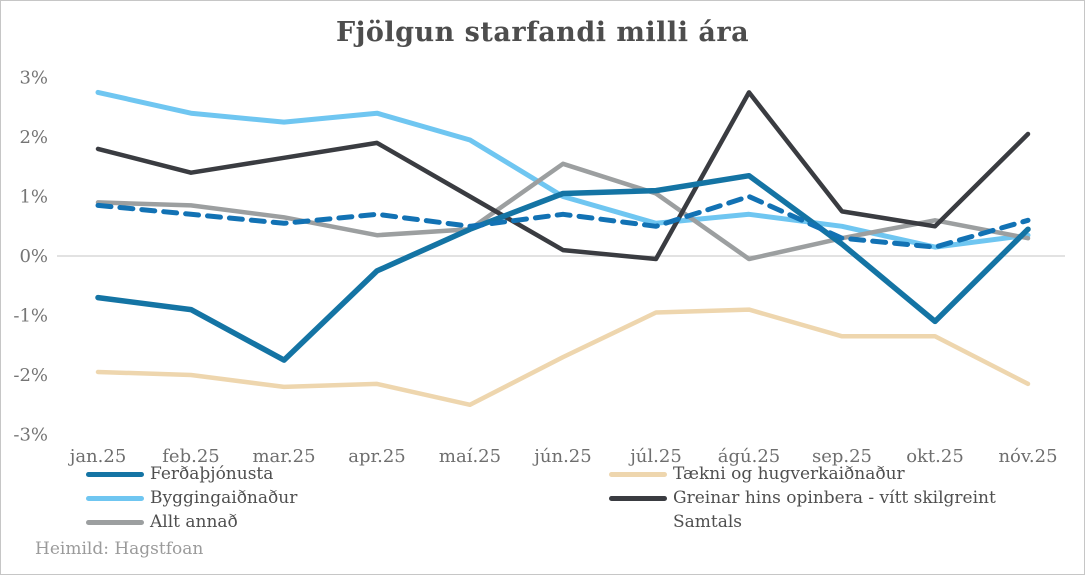 The height and width of the screenshot is (575, 1085). I want to click on legend-label: Greinar hins opinbera - vítt skilgreint, so click(834, 498).